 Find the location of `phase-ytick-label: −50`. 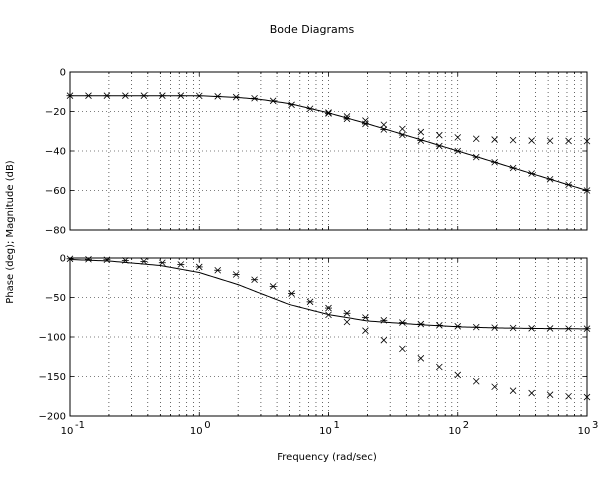

phase-ytick-label: −50 is located at coordinates (55, 298).